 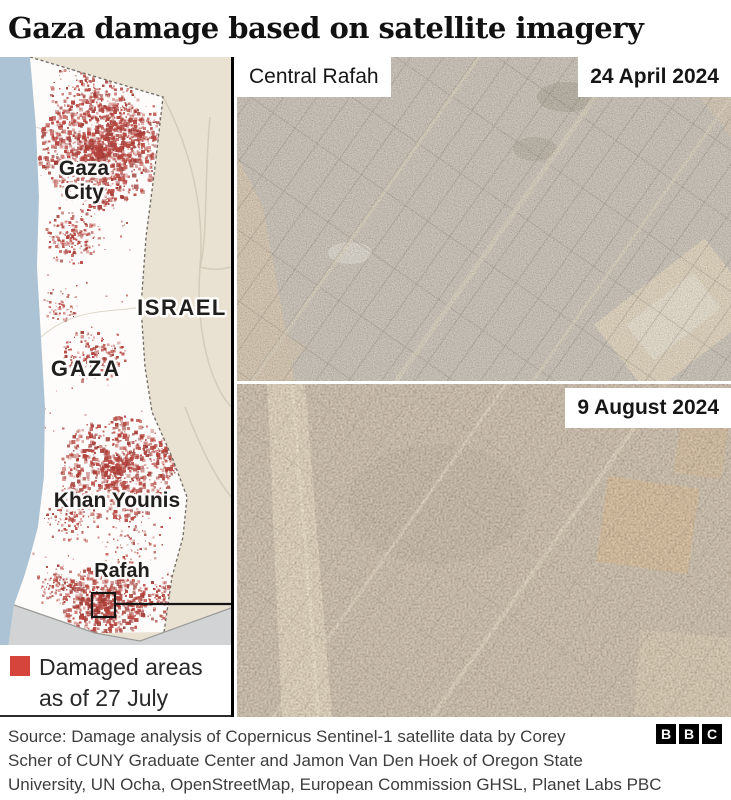 What do you see at coordinates (654, 77) in the screenshot?
I see `date-label-before: 24 April 2024` at bounding box center [654, 77].